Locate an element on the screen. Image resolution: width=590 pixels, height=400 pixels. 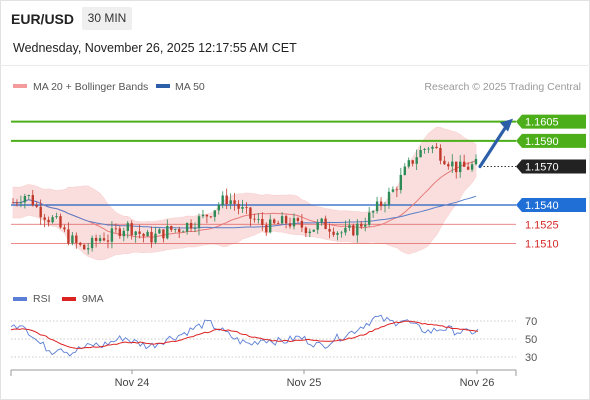
forecast-arrow-shaft is located at coordinates (493, 147).